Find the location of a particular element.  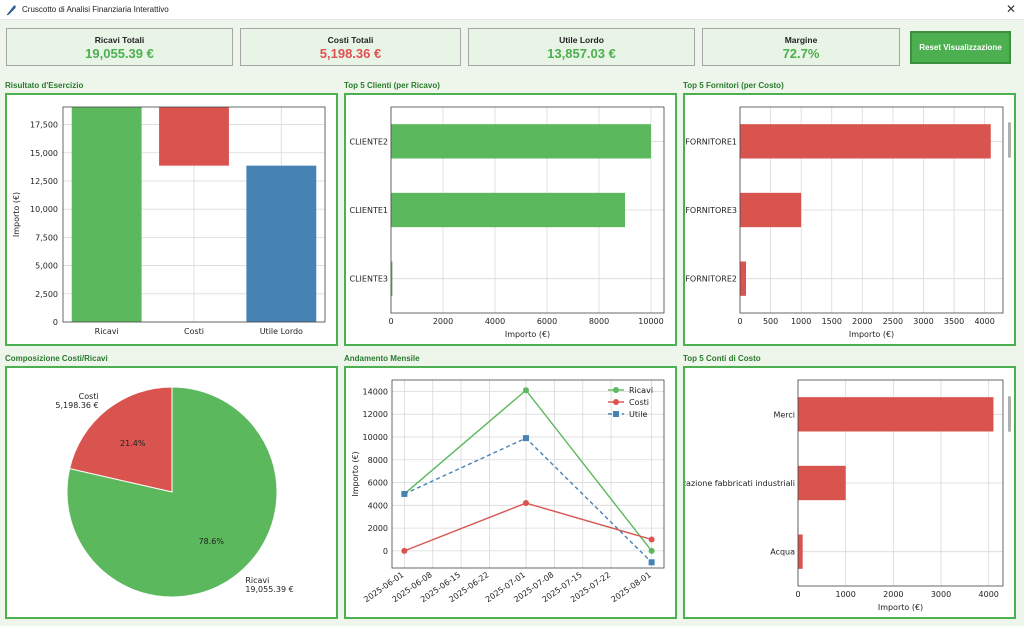

kpi-value: 72.7% is located at coordinates (801, 53).